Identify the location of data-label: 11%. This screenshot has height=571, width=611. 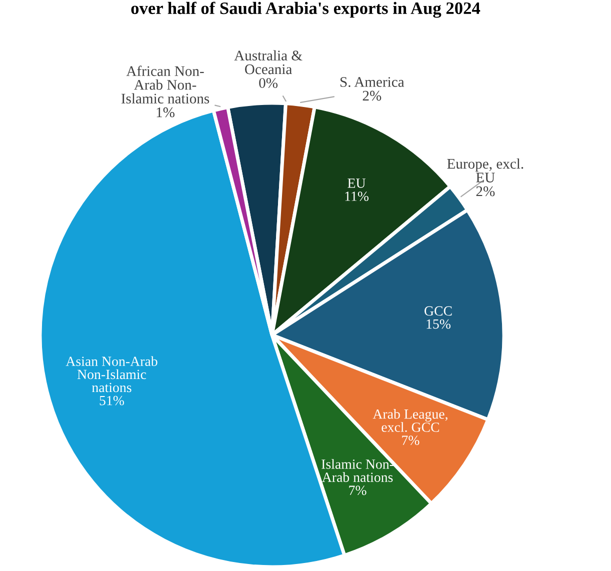
(357, 196).